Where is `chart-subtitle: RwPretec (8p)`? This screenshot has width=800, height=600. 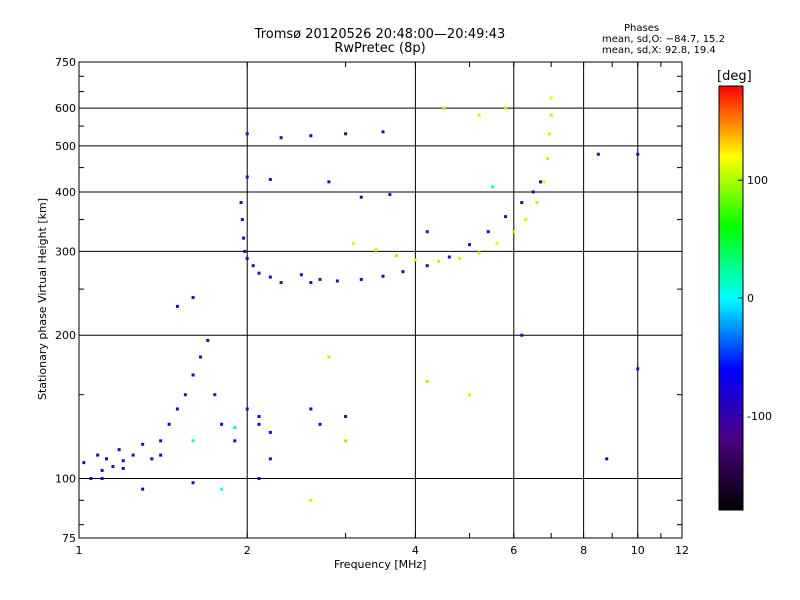
chart-subtitle: RwPretec (8p) is located at coordinates (380, 48).